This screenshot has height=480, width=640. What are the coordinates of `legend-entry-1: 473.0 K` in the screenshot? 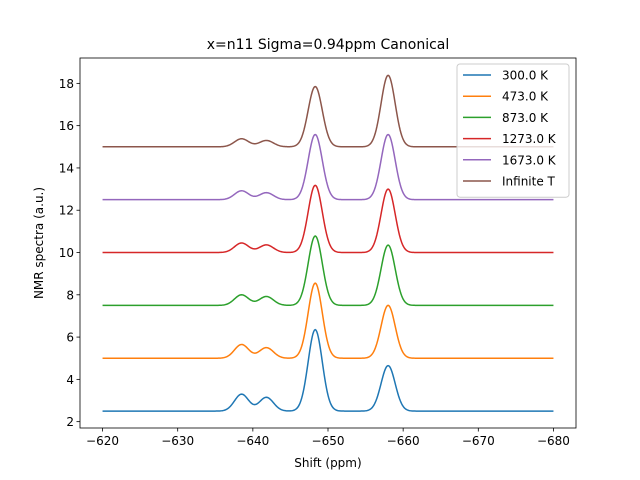 It's located at (525, 97).